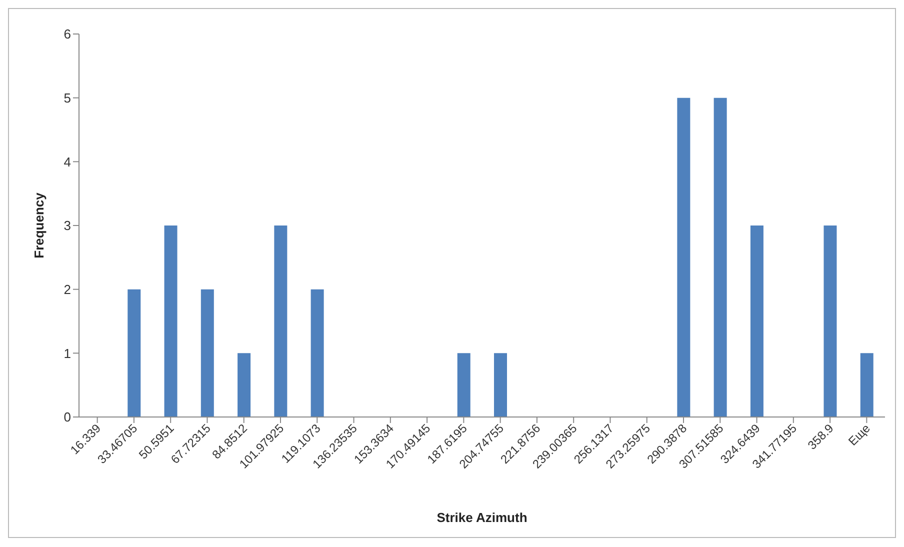 This screenshot has width=904, height=547. I want to click on y-tick-label: 0, so click(67, 417).